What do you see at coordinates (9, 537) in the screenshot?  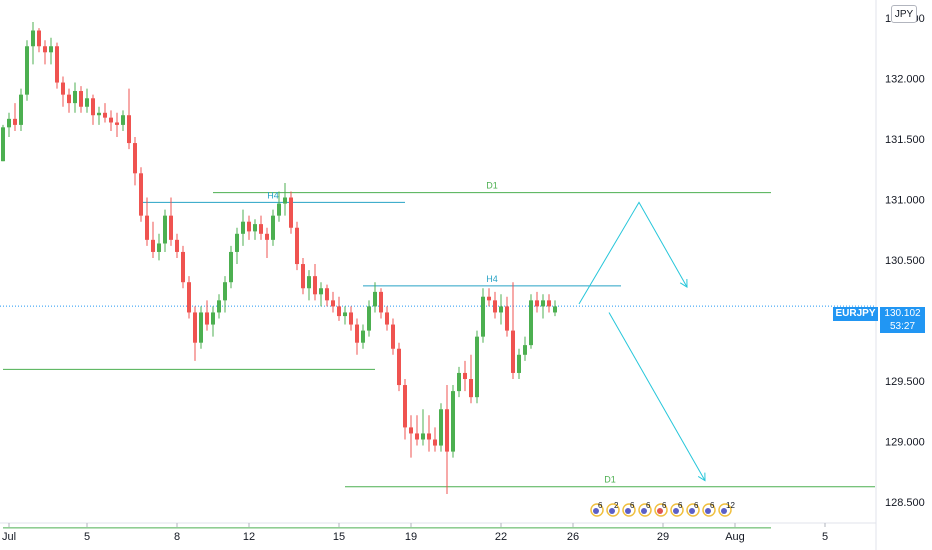 I see `x-tick-label: Jul` at bounding box center [9, 537].